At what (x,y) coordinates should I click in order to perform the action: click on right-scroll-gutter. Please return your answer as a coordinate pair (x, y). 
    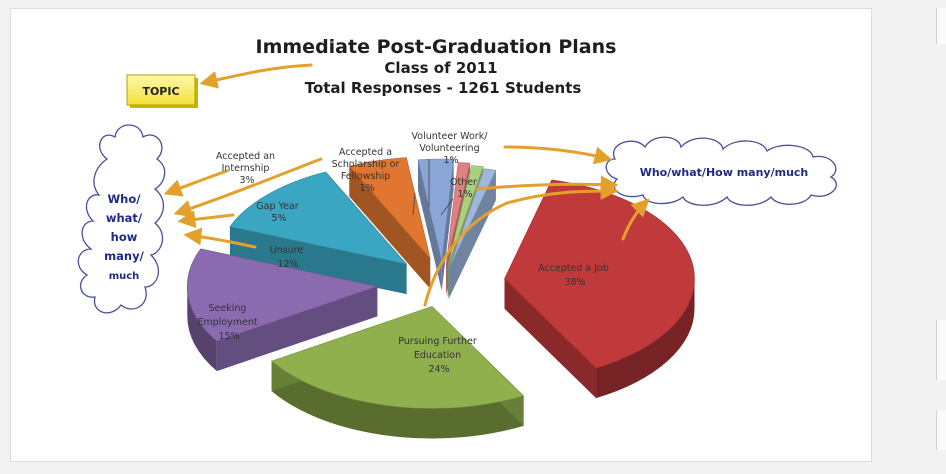
    Looking at the image, I should click on (913, 237).